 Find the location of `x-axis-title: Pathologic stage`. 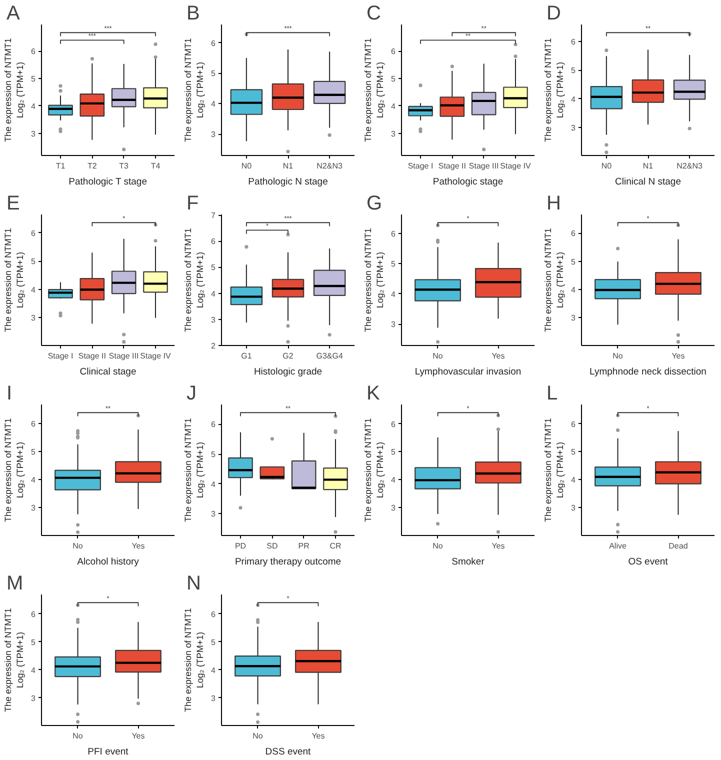

x-axis-title: Pathologic stage is located at coordinates (468, 182).